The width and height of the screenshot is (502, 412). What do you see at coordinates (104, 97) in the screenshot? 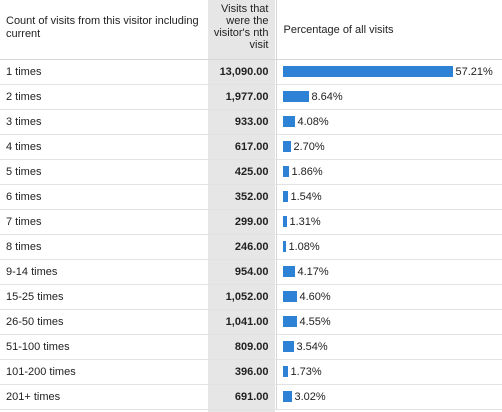
I see `row-label: 2 times` at bounding box center [104, 97].